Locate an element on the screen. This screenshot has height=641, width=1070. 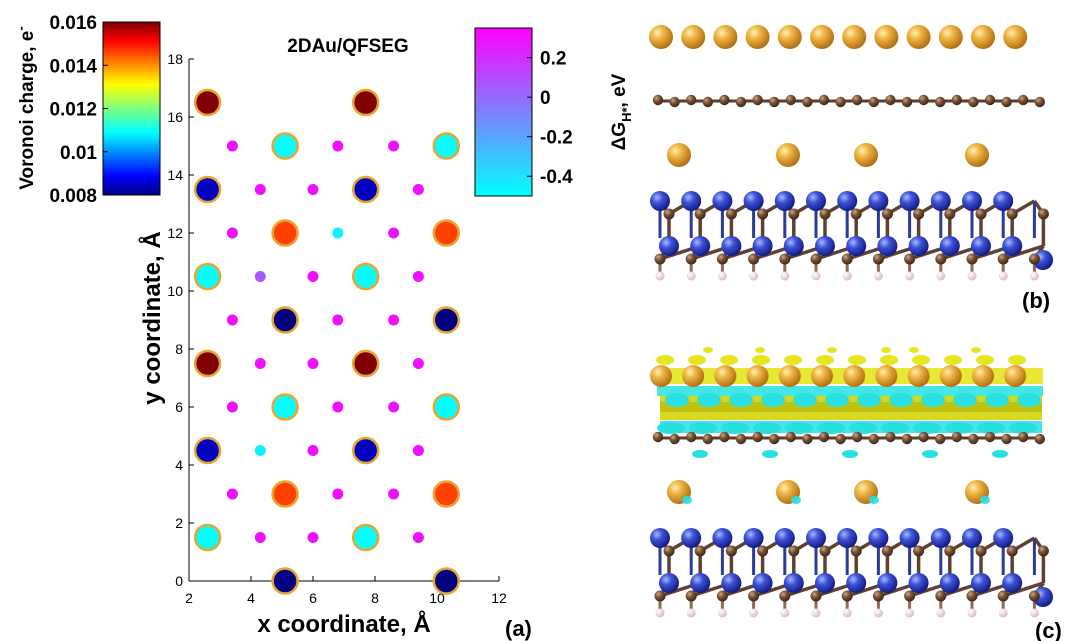
y-tick-label: 6 is located at coordinates (179, 407).